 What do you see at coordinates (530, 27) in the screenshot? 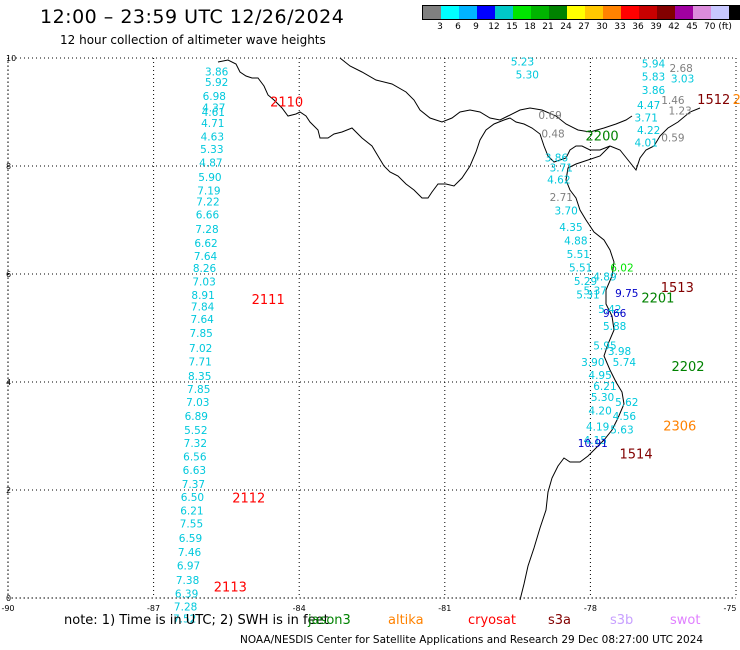
I see `legend-label: 18` at bounding box center [530, 27].